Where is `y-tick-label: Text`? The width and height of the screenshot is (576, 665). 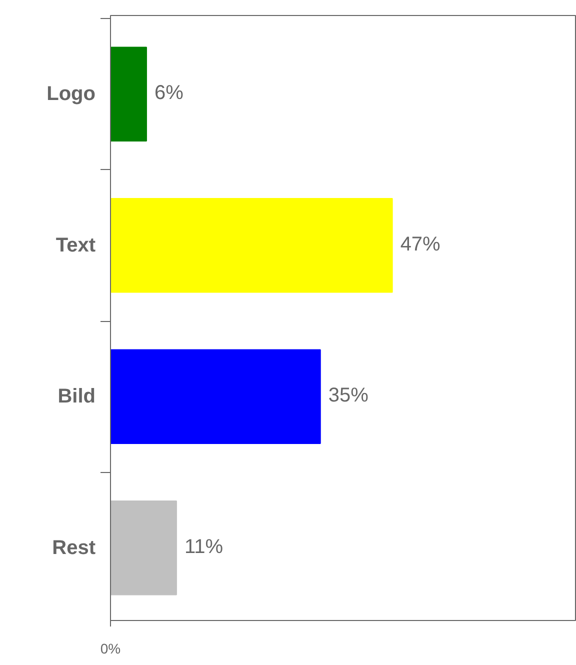 y-tick-label: Text is located at coordinates (76, 245).